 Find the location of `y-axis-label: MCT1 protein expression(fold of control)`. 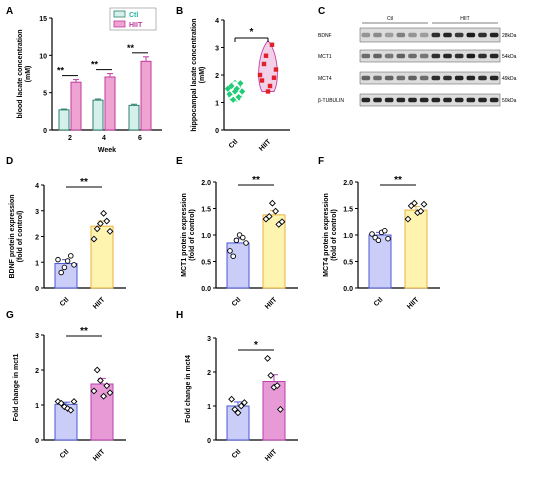

y-axis-label: MCT1 protein expression(fold of control) is located at coordinates (188, 235).